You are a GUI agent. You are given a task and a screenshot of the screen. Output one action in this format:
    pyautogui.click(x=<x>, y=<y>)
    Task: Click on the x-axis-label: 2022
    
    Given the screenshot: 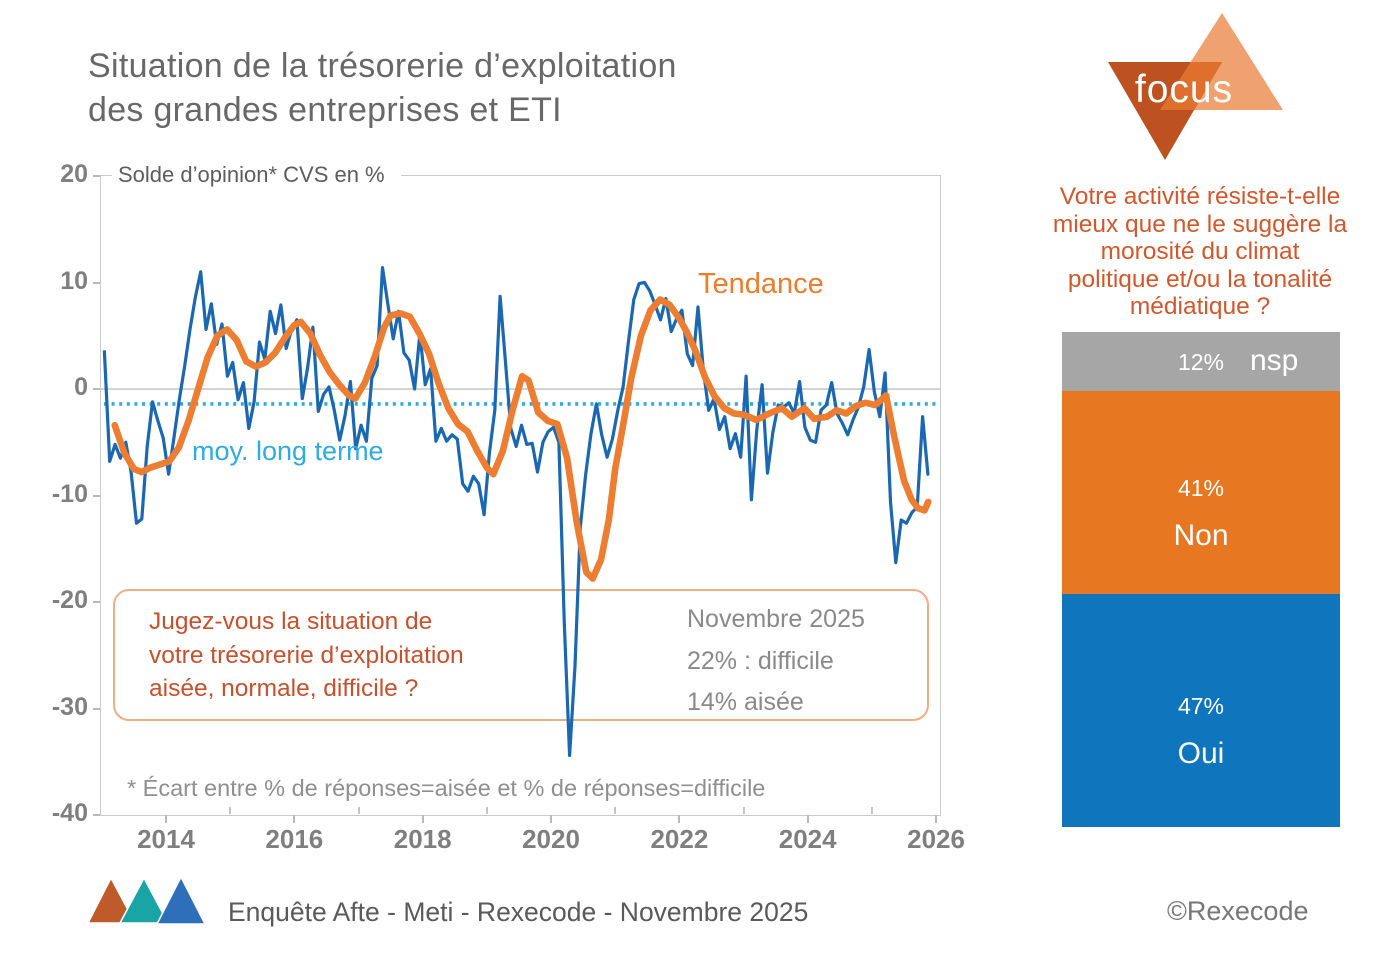 What is the action you would take?
    pyautogui.click(x=679, y=839)
    